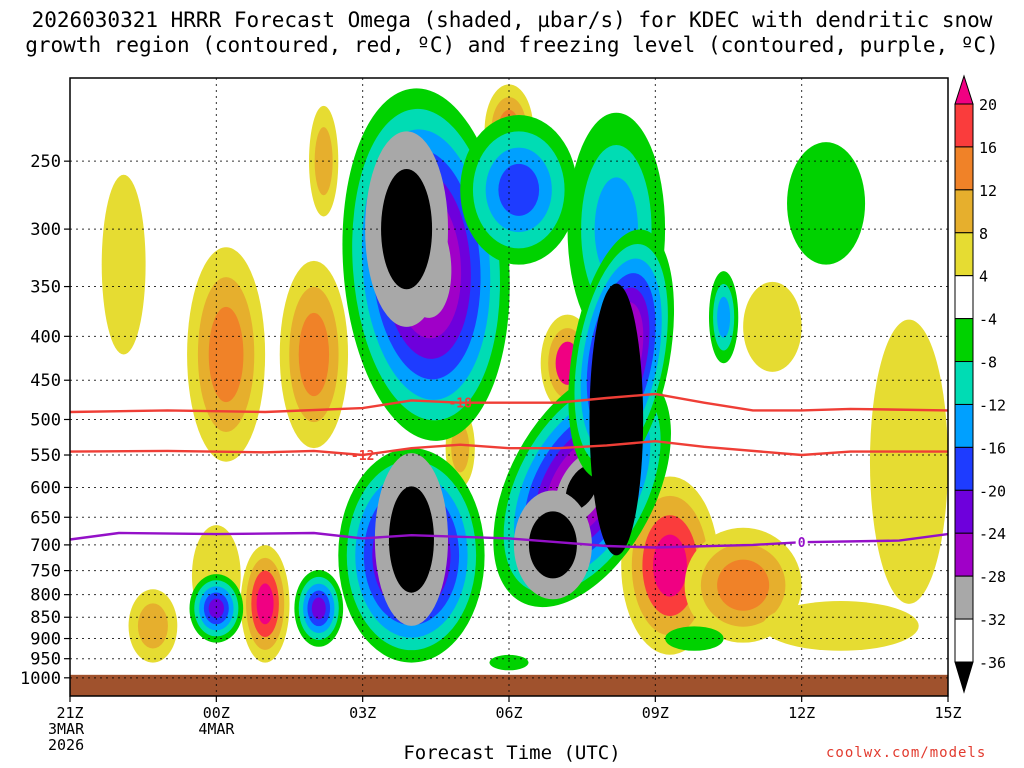  Describe the element at coordinates (988, 191) in the screenshot. I see `colorbar-label: 12` at that location.